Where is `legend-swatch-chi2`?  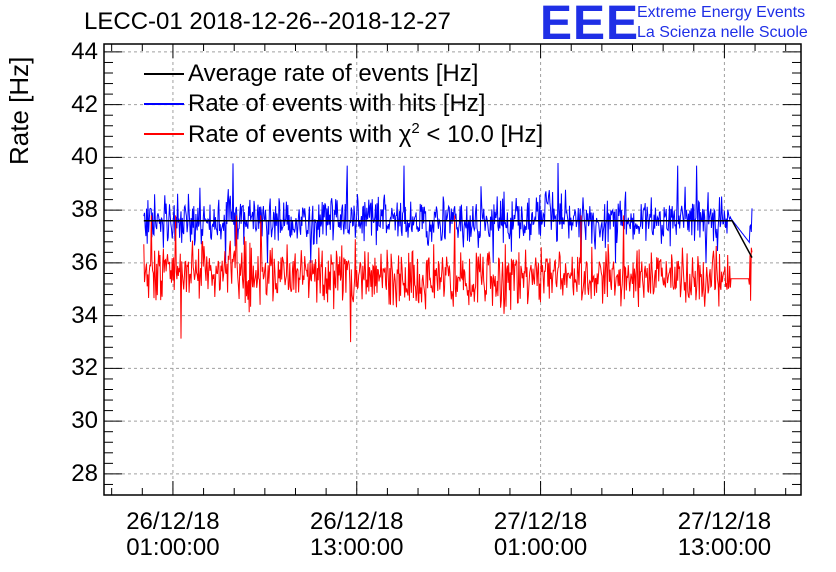
legend-swatch-chi2 is located at coordinates (164, 134).